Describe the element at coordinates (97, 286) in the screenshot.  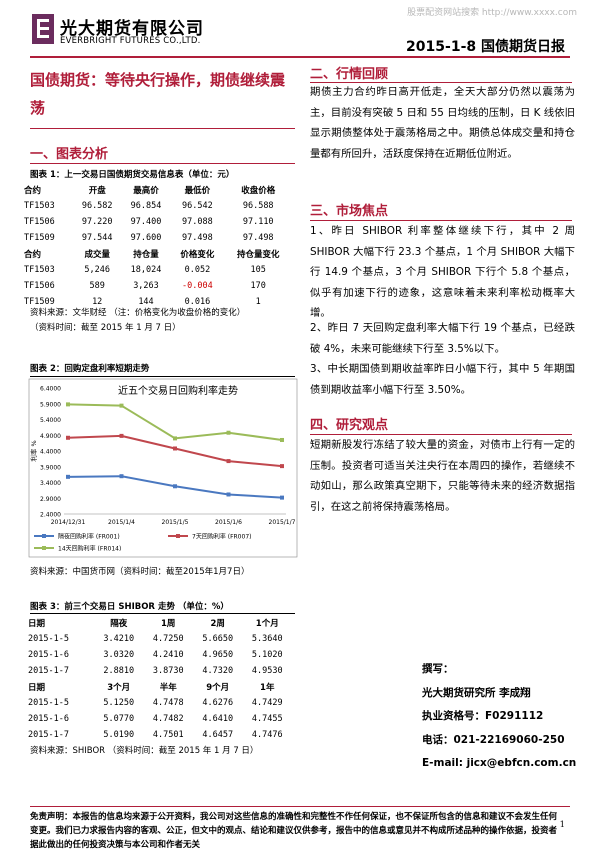
I see `table-cell: 589` at that location.